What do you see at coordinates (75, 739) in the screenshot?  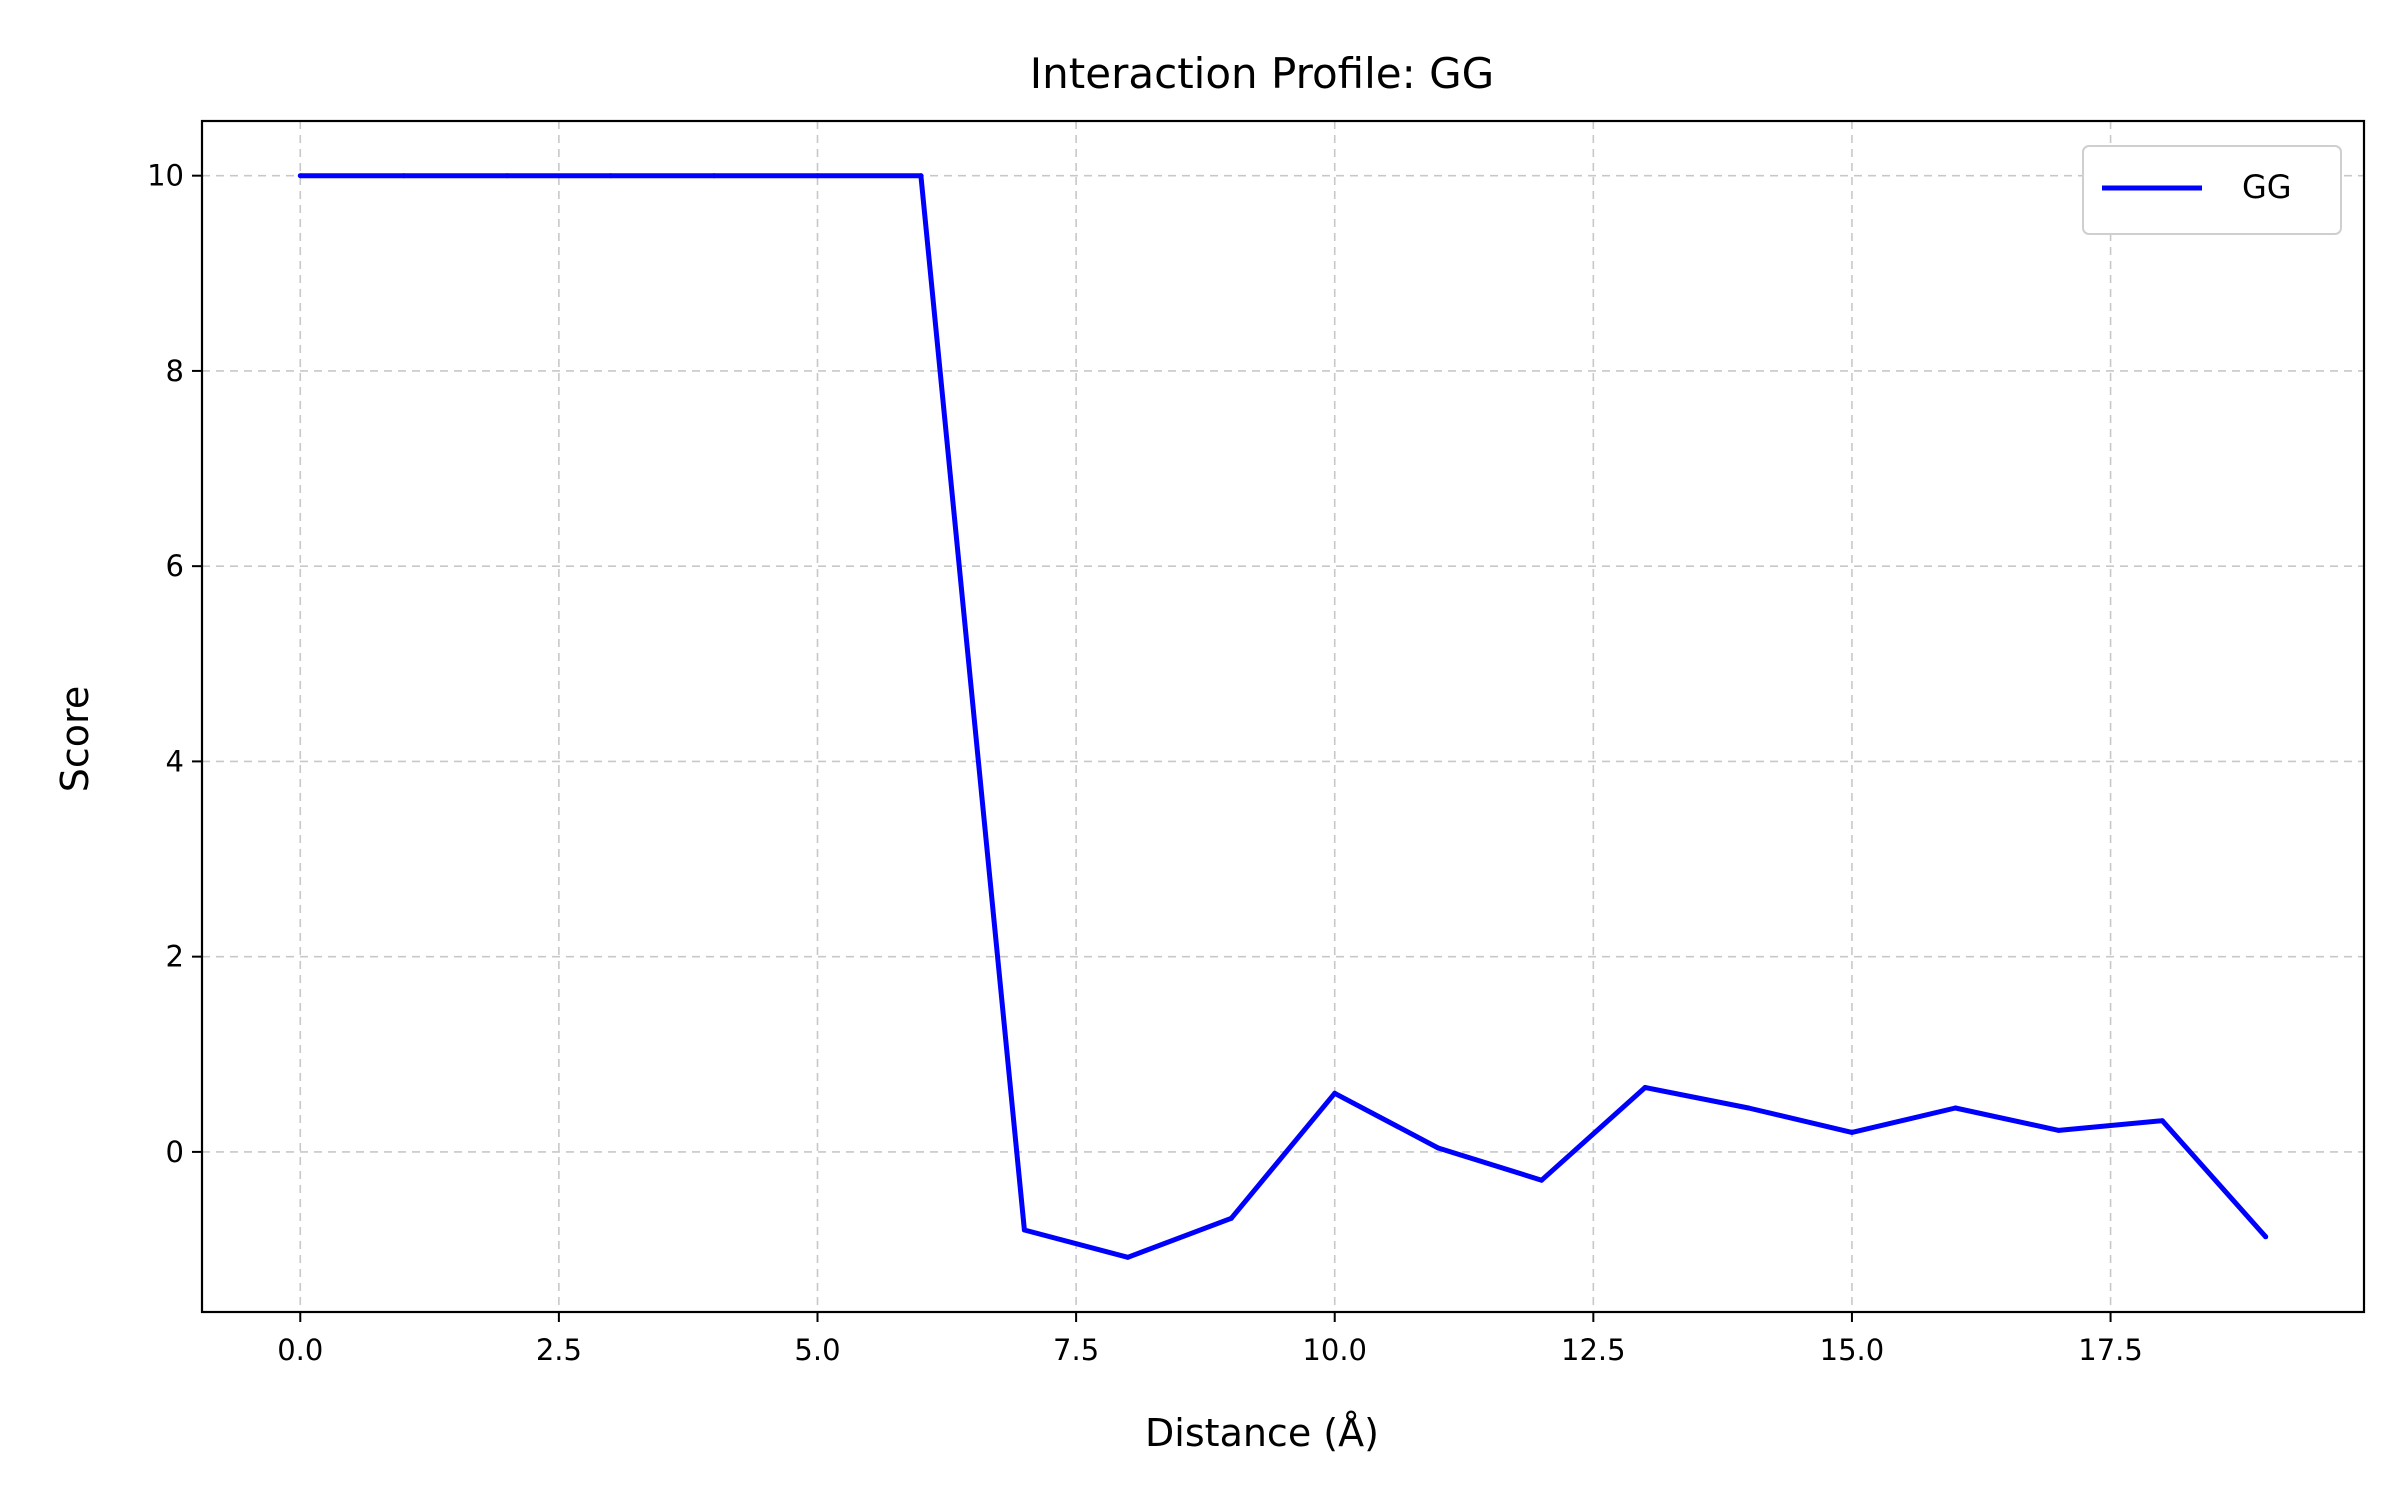 I see `y-axis-label: Score` at bounding box center [75, 739].